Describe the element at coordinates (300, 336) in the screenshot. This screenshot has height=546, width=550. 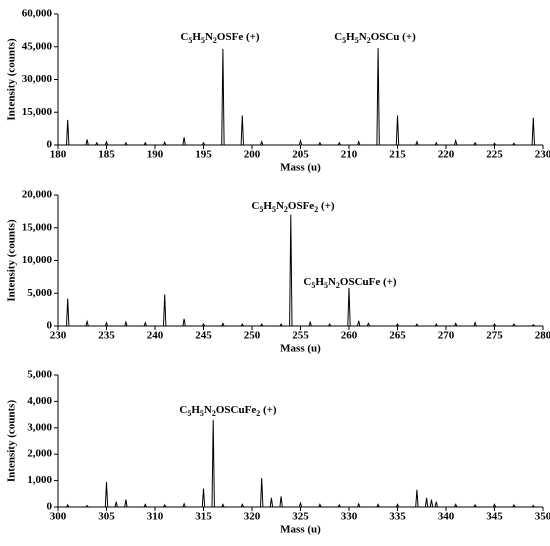
I see `x-tick-label: 255` at that location.